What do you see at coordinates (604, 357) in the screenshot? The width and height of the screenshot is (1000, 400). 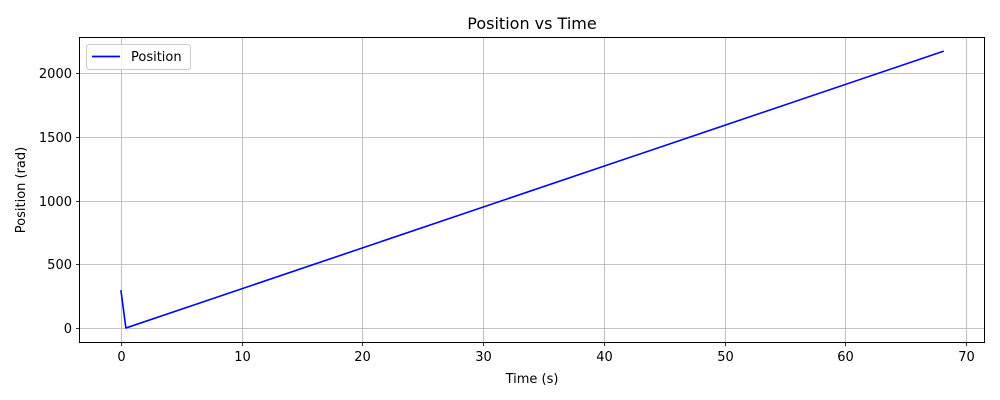 I see `x-tick-label: 40` at bounding box center [604, 357].